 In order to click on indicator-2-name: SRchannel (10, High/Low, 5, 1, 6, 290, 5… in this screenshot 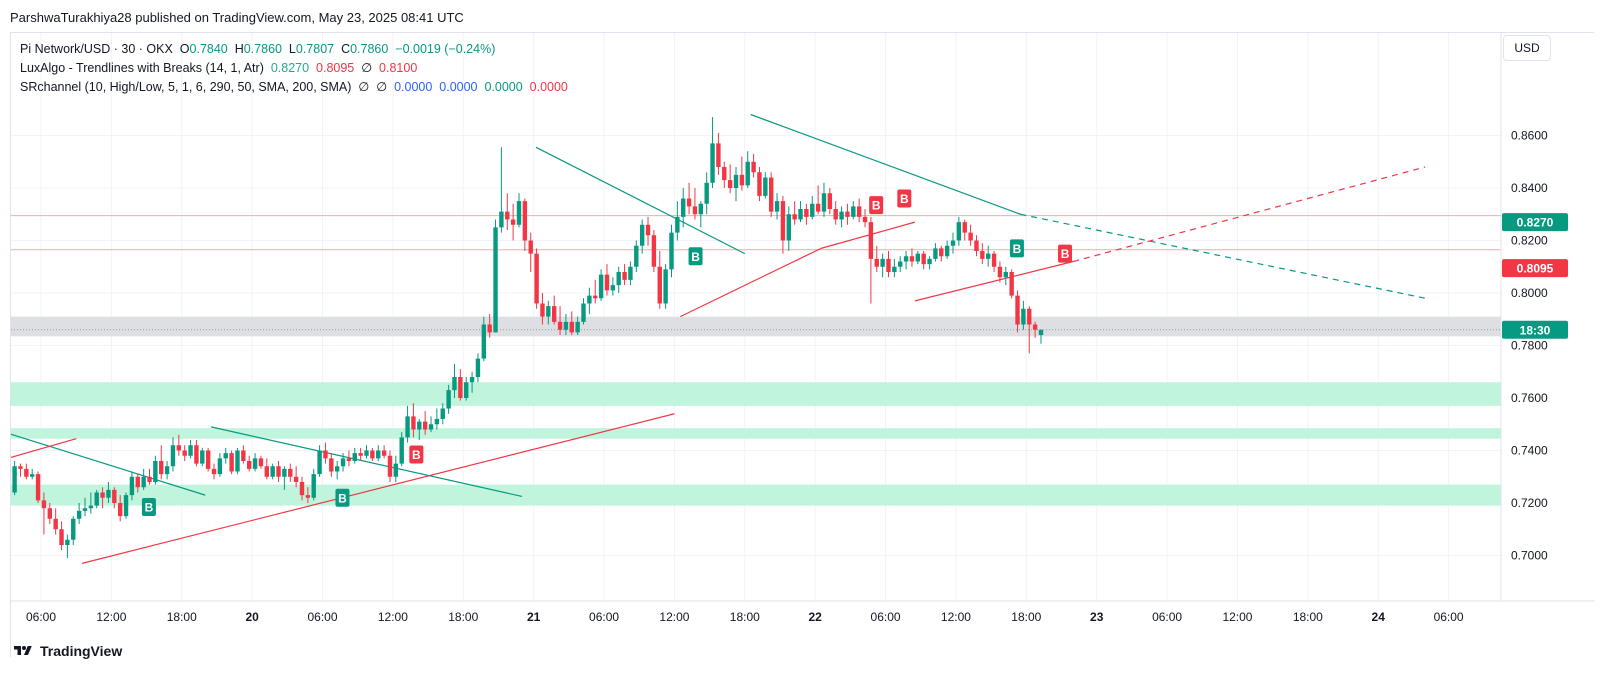, I will do `click(186, 87)`.